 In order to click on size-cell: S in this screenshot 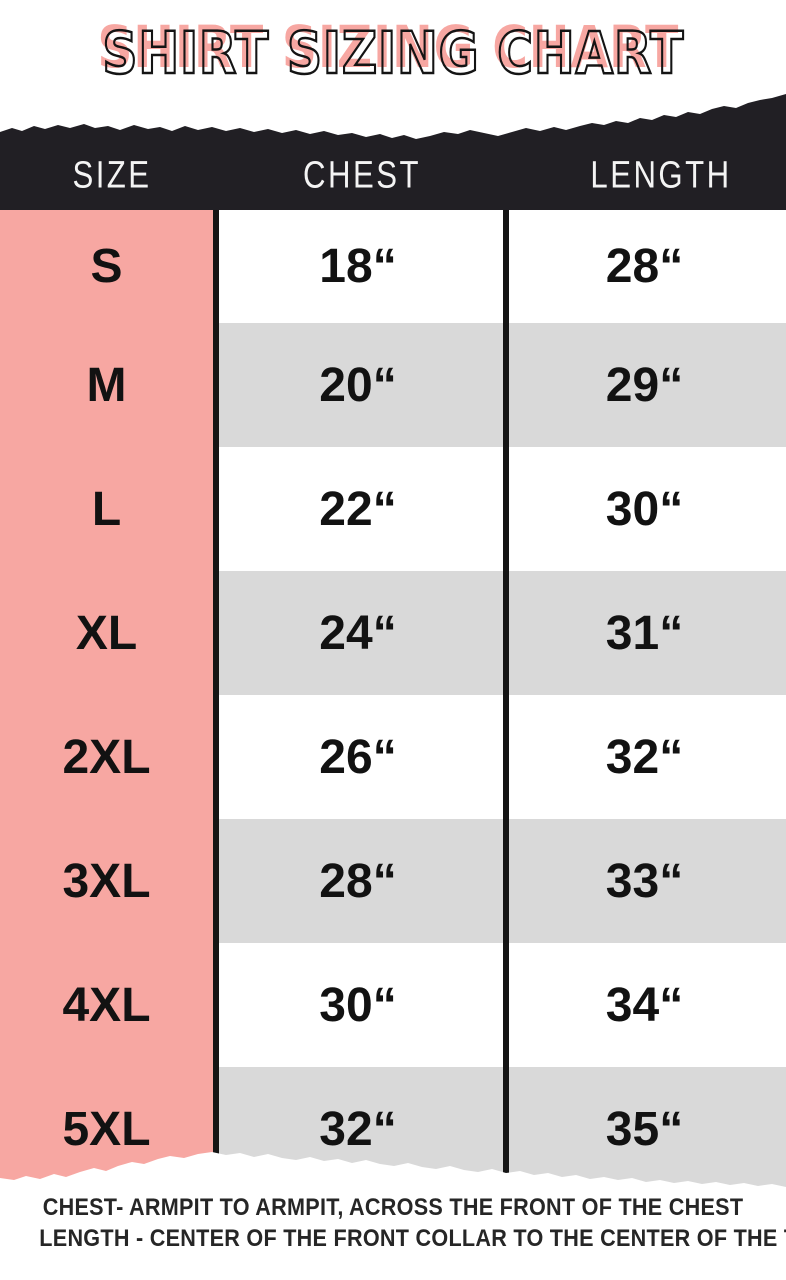, I will do `click(106, 266)`.